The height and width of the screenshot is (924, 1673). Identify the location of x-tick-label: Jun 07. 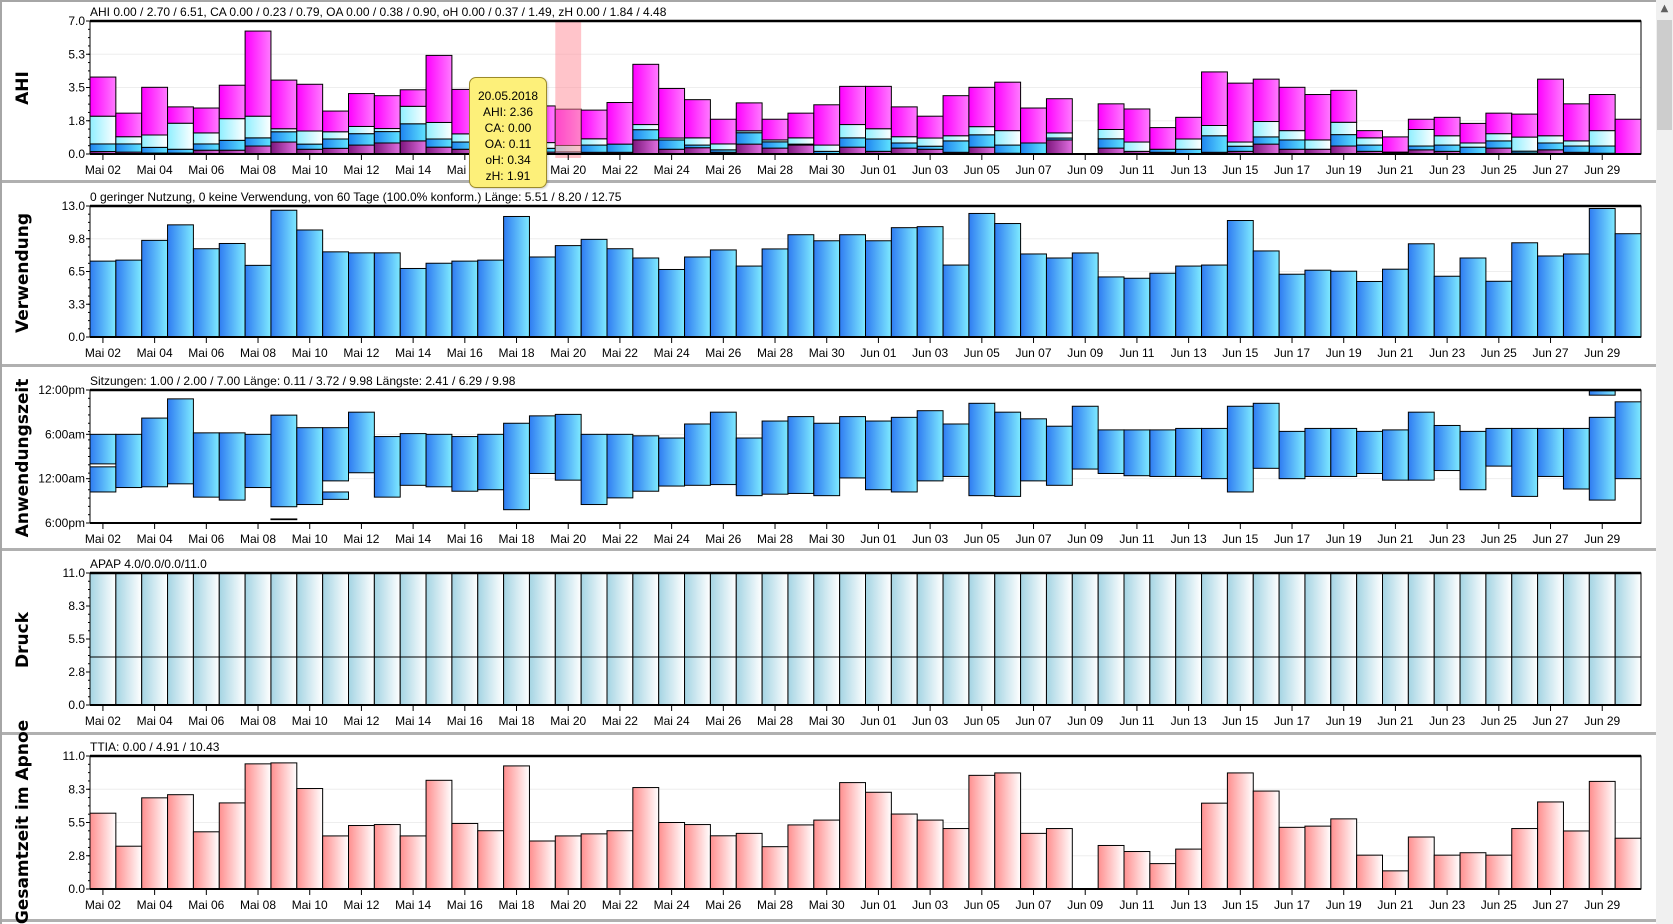
(1034, 539).